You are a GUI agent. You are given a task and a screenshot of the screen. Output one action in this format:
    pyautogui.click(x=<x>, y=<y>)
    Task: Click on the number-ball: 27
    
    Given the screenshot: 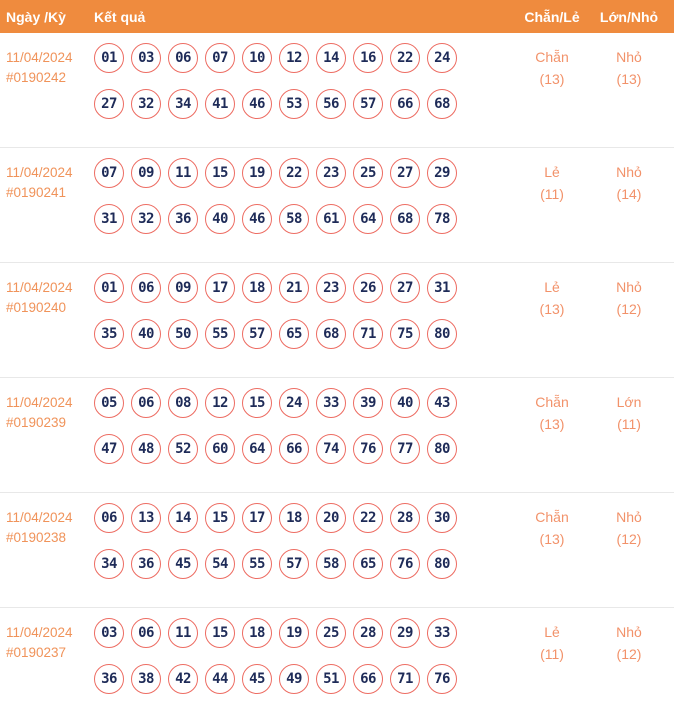 What is the action you would take?
    pyautogui.click(x=109, y=104)
    